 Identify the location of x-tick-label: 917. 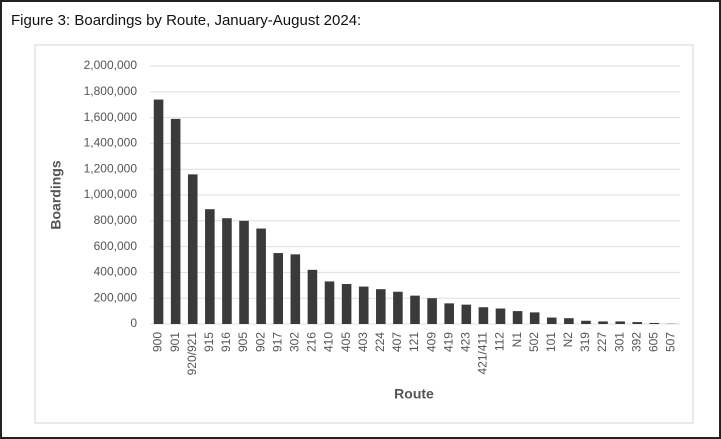
(277, 342).